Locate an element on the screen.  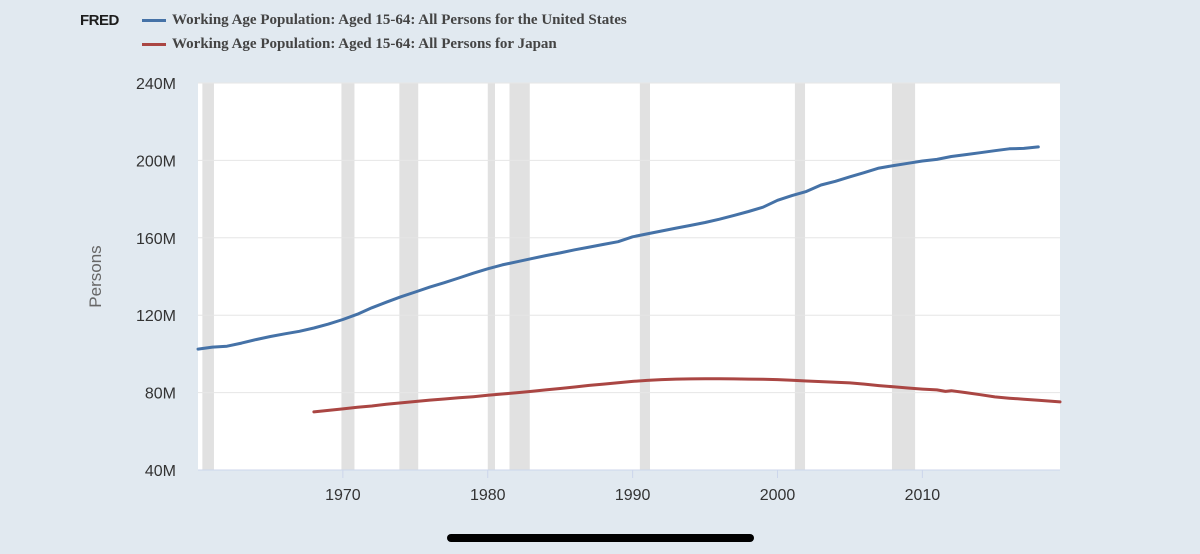
legend-swatch-japan is located at coordinates (154, 44).